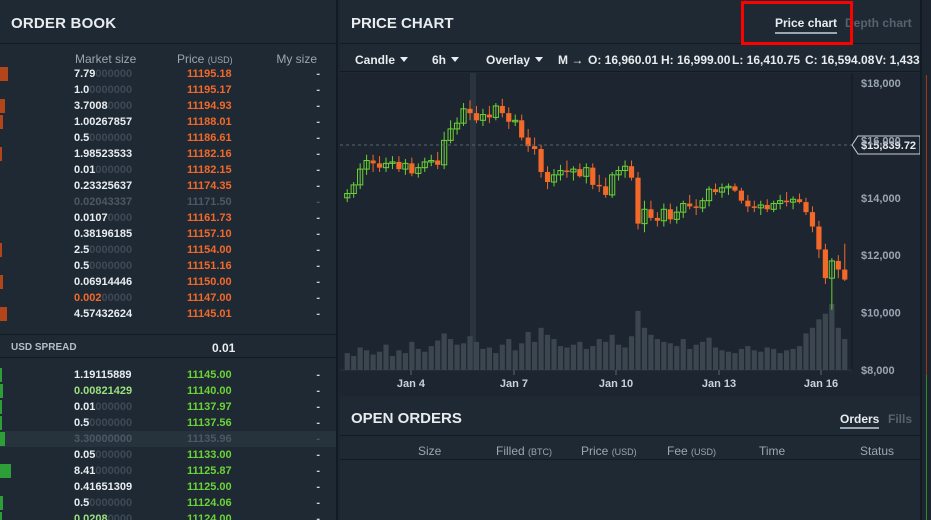  What do you see at coordinates (168, 314) in the screenshot?
I see `ask-row: 4.57432624 11145.01 -` at bounding box center [168, 314].